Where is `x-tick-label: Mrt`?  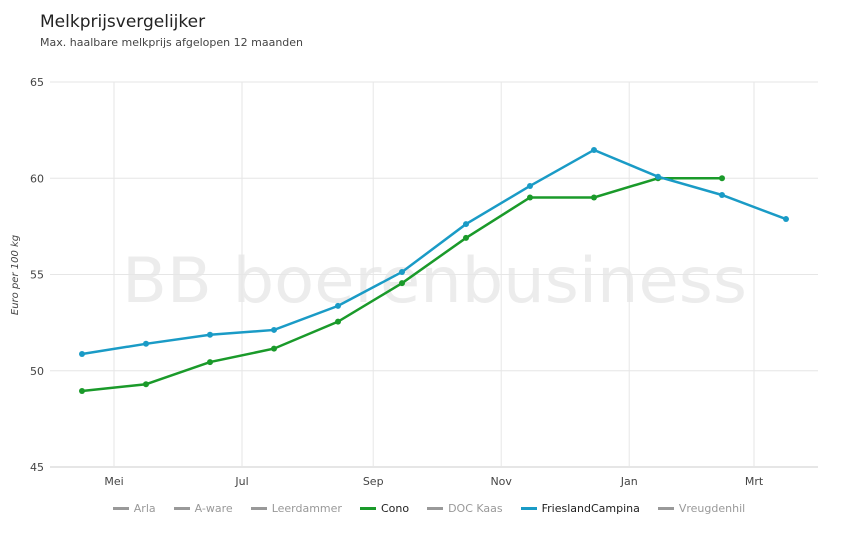 x-tick-label: Mrt is located at coordinates (754, 481).